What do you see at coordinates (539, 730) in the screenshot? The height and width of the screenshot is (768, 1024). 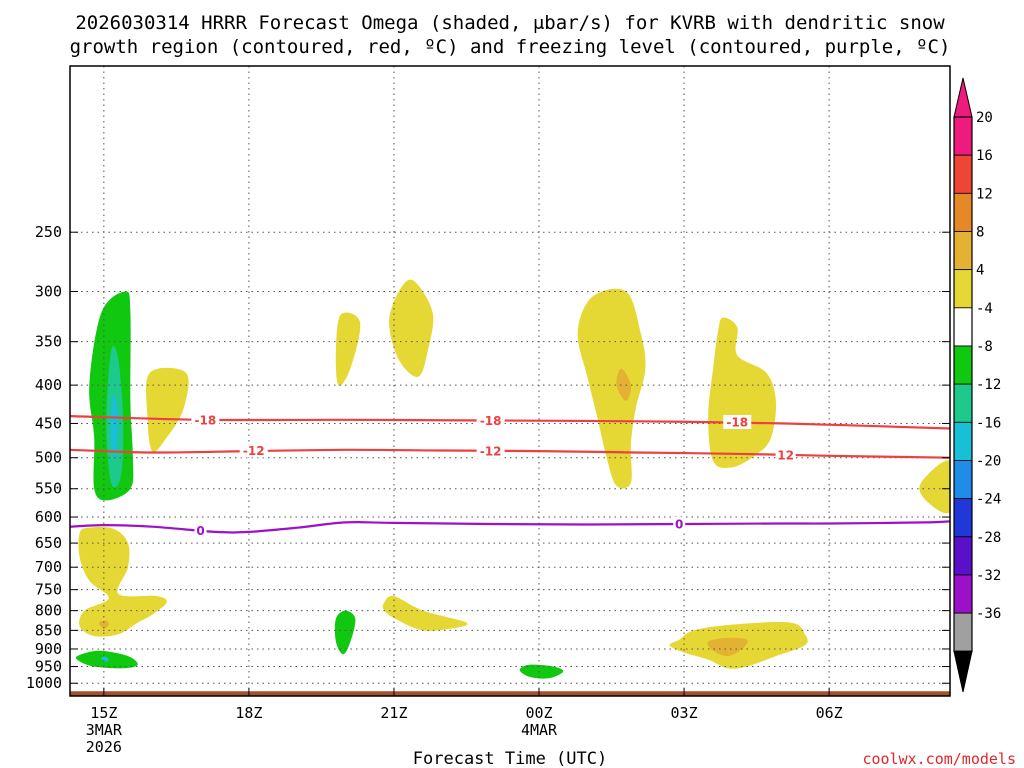 I see `x-tick-label-9-1: 4MAR` at bounding box center [539, 730].